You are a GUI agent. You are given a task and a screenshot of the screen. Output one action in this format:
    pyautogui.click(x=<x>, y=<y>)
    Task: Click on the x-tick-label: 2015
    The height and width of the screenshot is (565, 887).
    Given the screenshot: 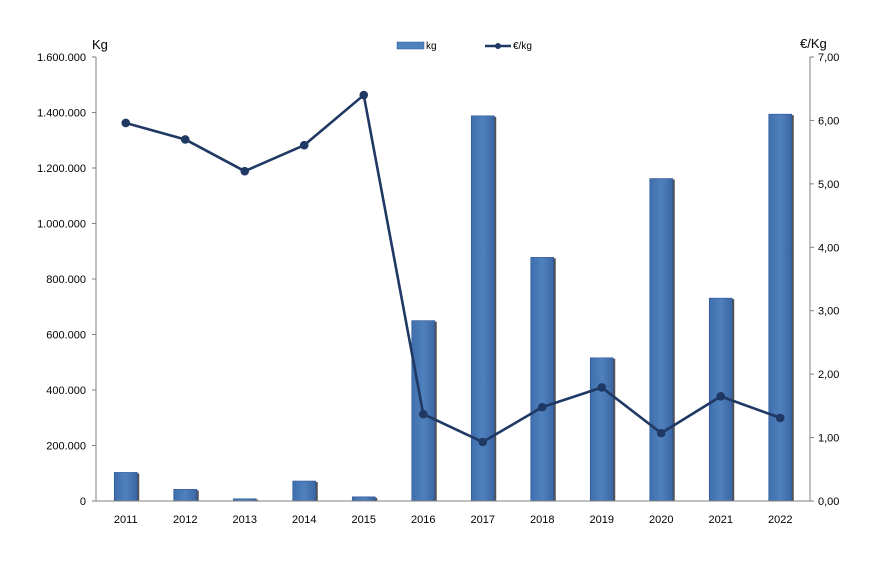 What is the action you would take?
    pyautogui.click(x=364, y=520)
    